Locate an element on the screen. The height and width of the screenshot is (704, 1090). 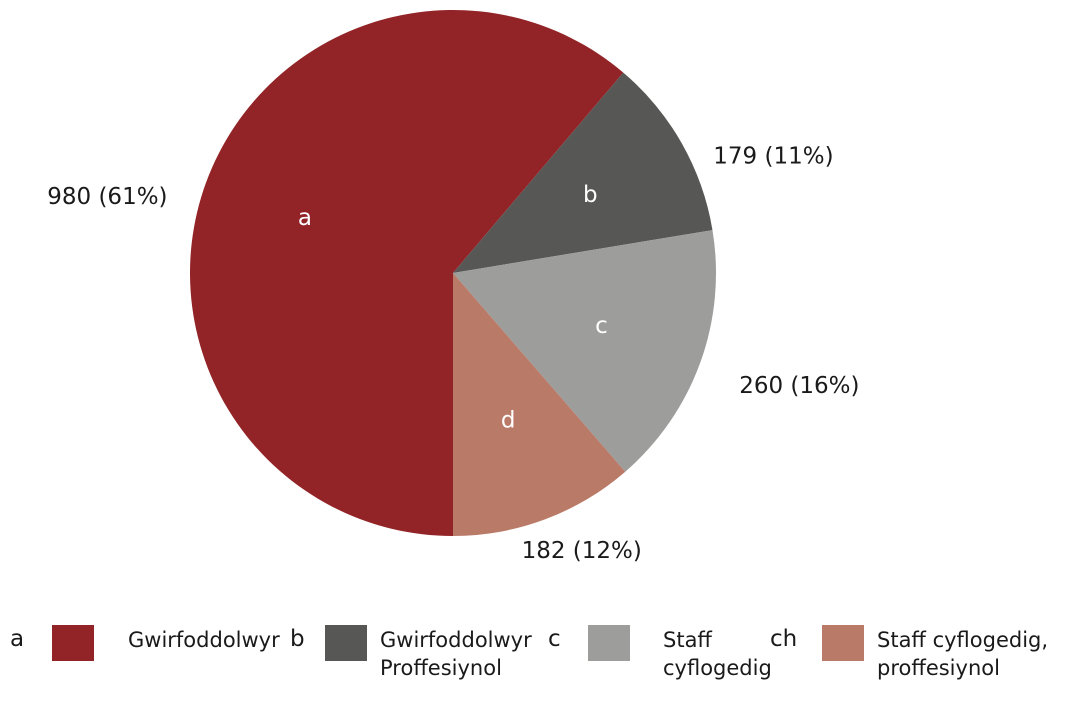
legend-key: b is located at coordinates (297, 639).